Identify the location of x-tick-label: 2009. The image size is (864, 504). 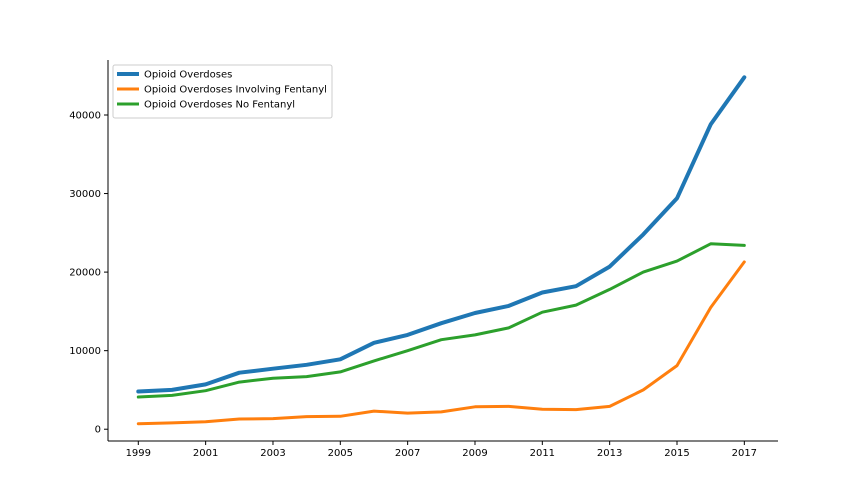
(474, 453).